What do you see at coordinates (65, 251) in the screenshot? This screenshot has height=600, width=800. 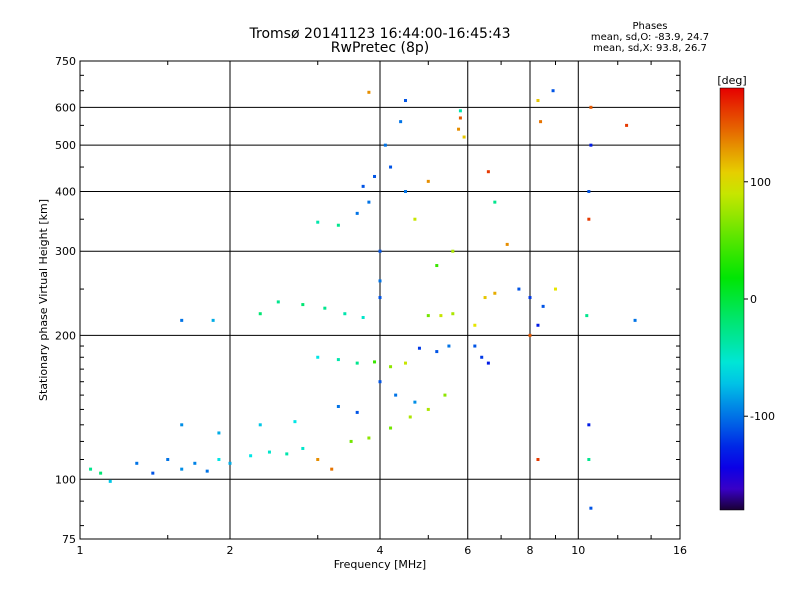 I see `y-tick-label: 300` at bounding box center [65, 251].